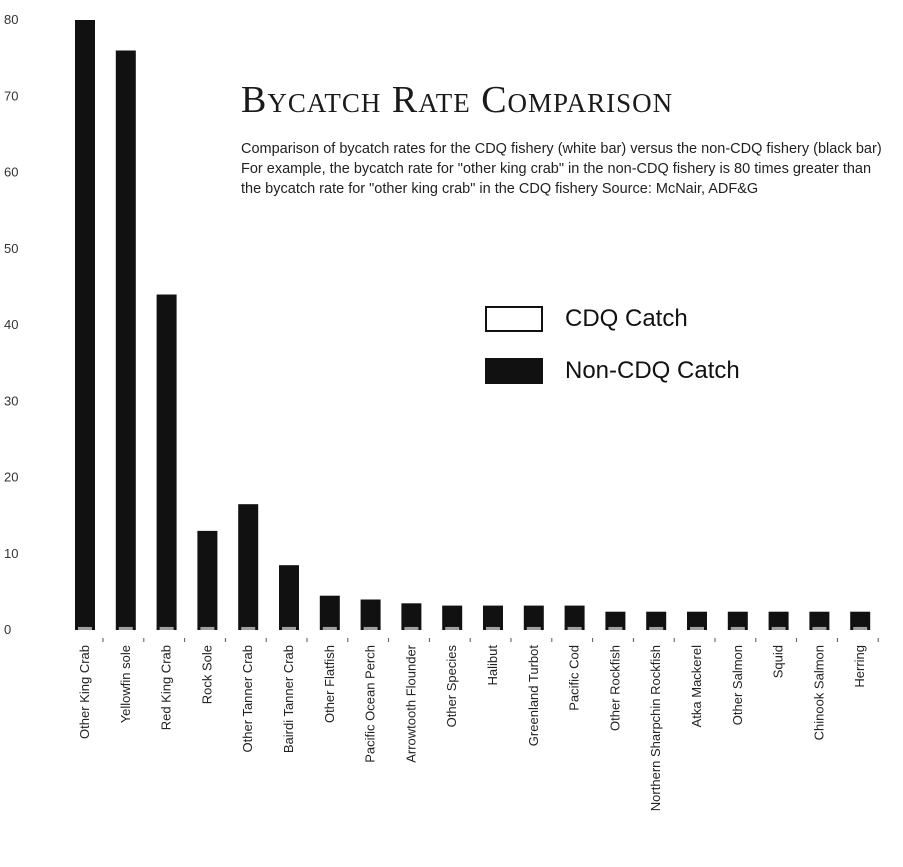 Image resolution: width=903 pixels, height=867 pixels. Describe the element at coordinates (11, 553) in the screenshot. I see `y-tick-label: 10` at that location.